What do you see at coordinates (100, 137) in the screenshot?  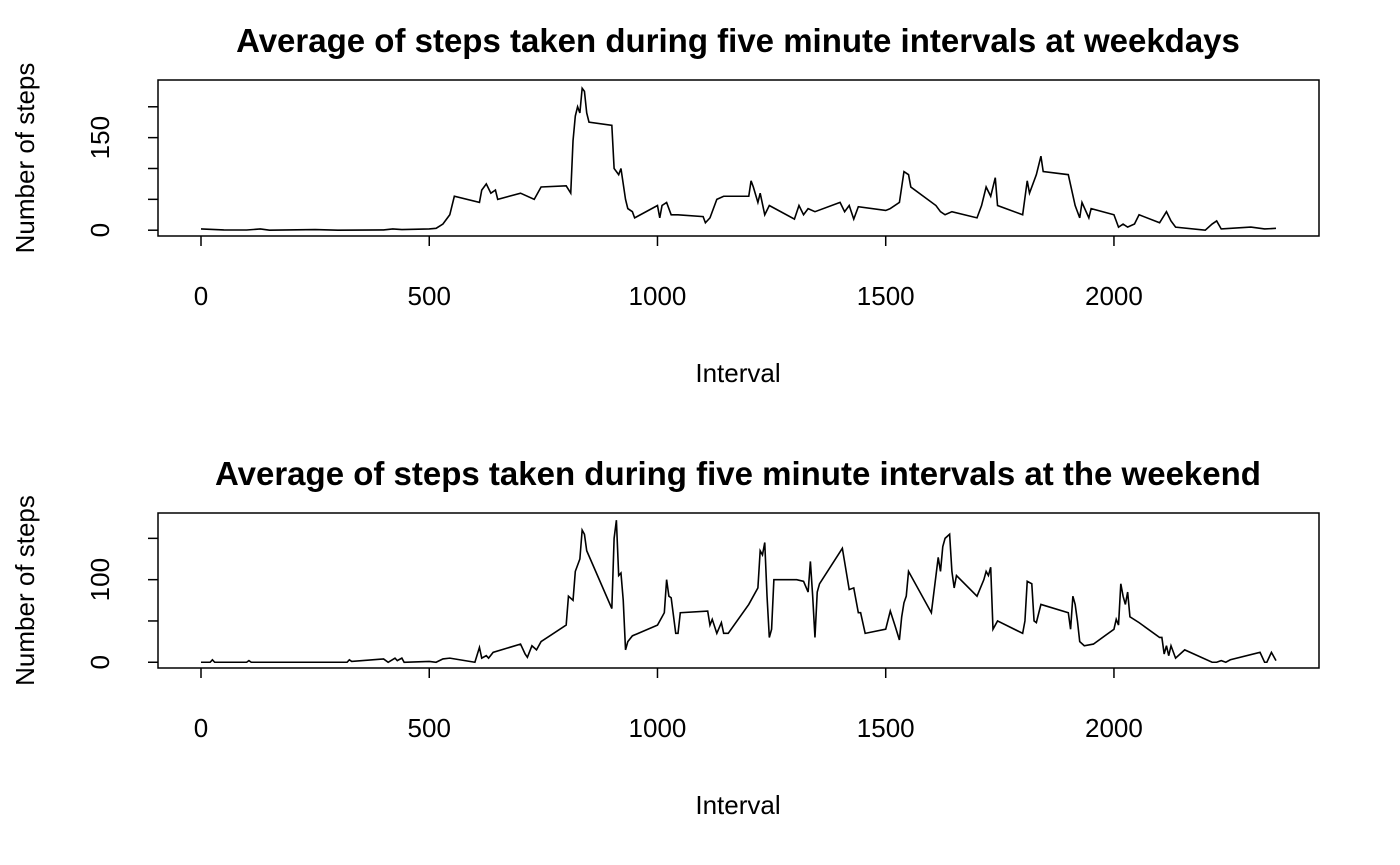 I see `y-tick-label: 150` at bounding box center [100, 137].